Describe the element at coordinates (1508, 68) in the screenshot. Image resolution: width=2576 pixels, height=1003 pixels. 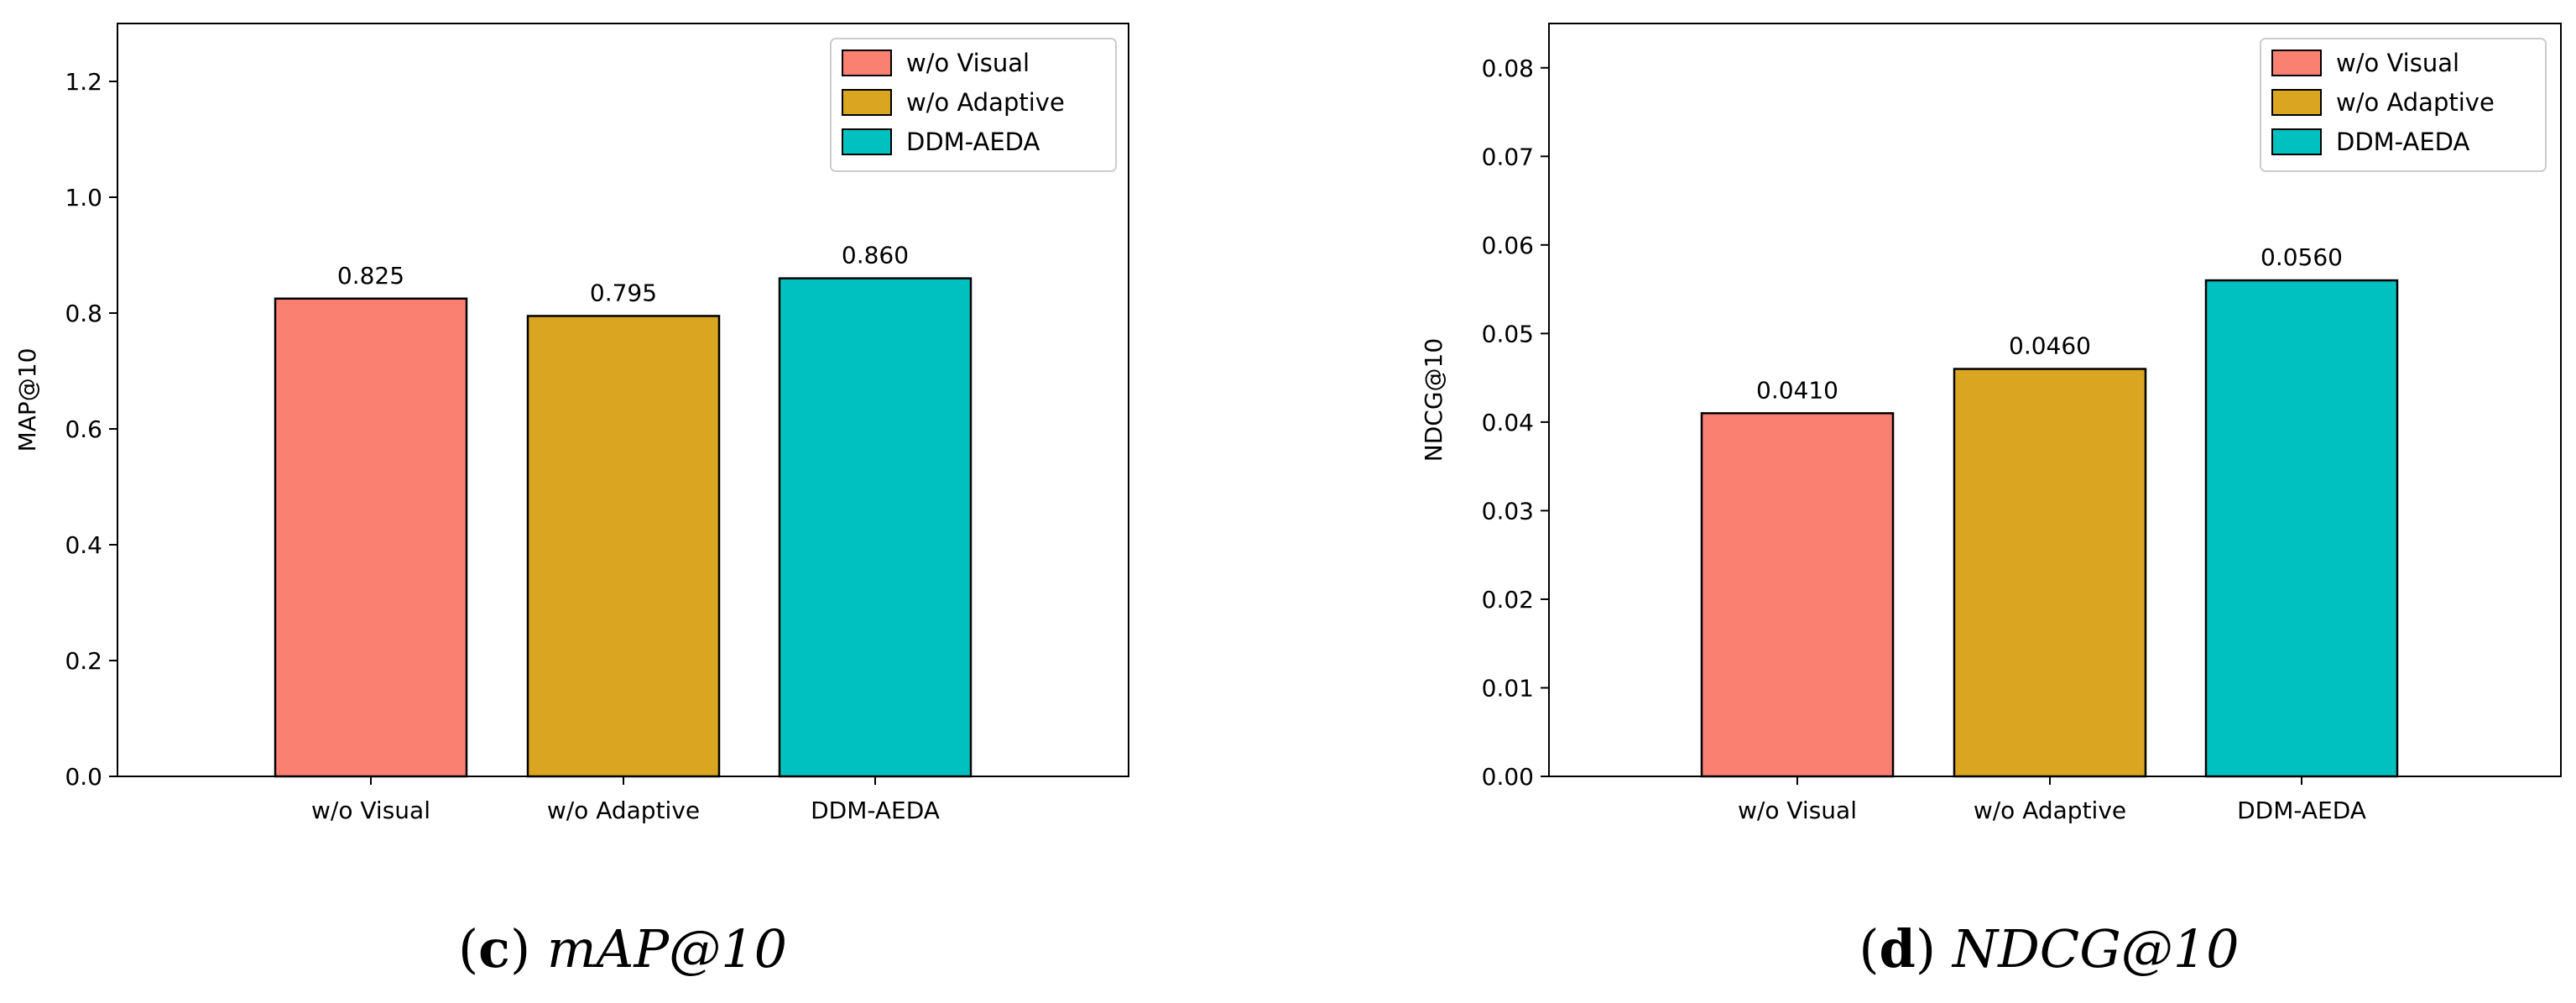
I see `y-tick-label: 0.08` at that location.